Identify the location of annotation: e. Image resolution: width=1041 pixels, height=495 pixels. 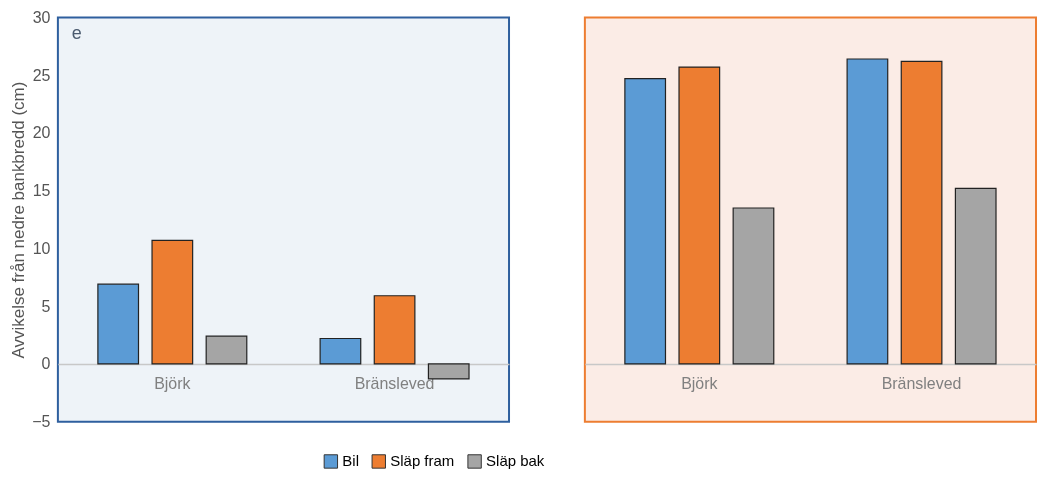
(76, 33).